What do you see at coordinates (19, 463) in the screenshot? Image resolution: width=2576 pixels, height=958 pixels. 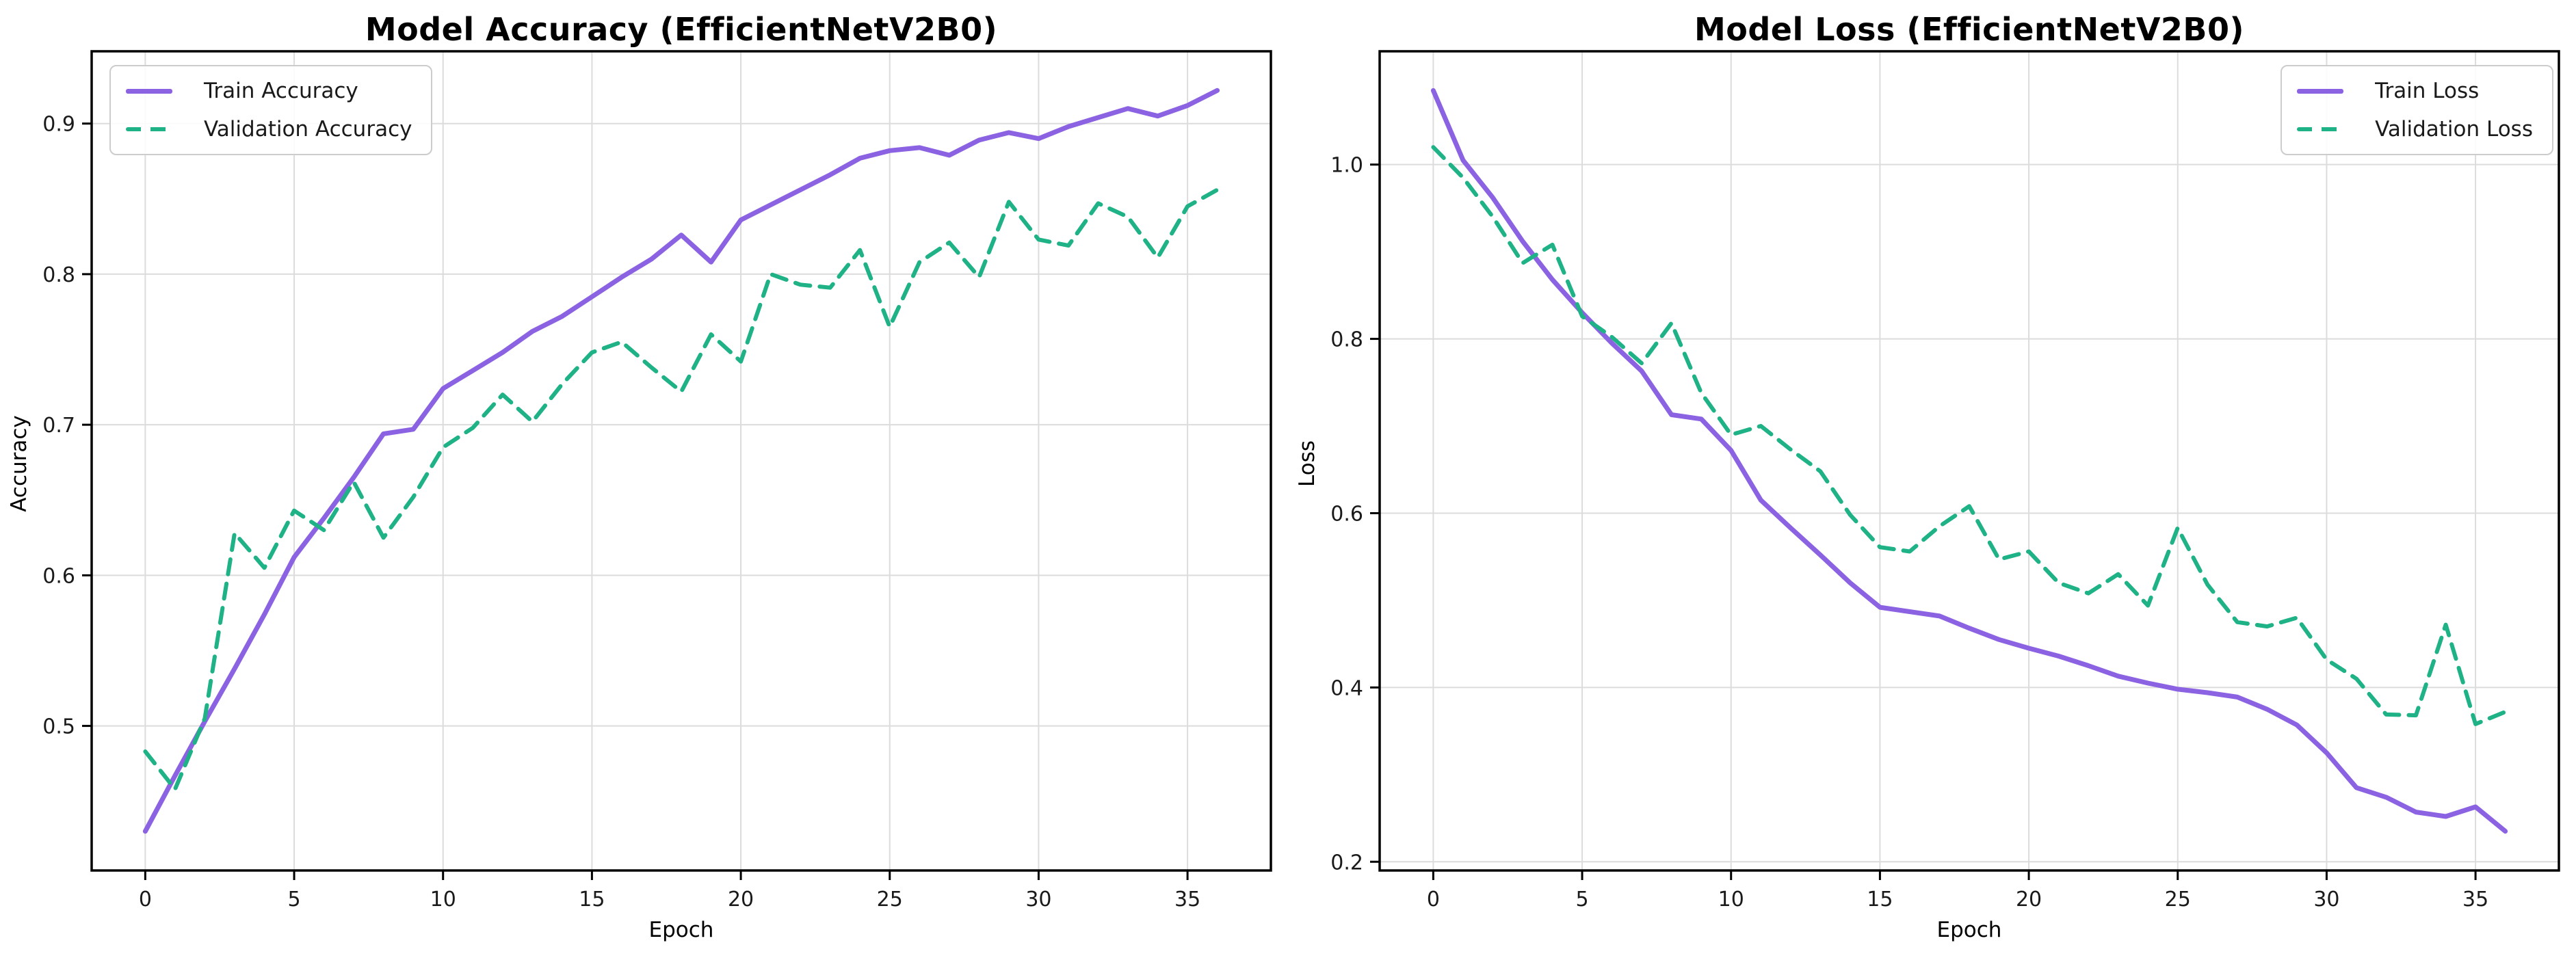 I see `y-axis-label: Accuracy` at bounding box center [19, 463].